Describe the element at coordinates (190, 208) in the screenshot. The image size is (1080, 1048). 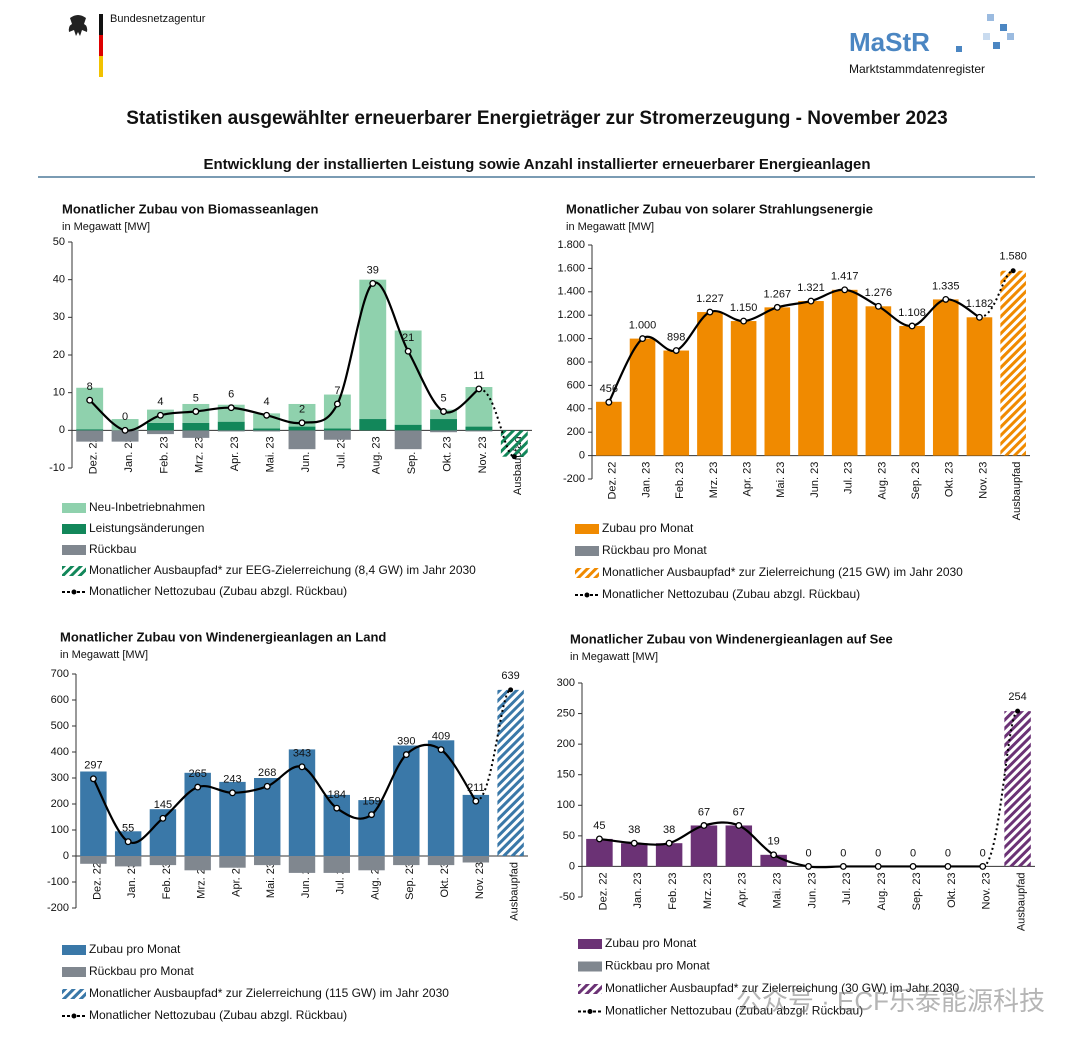
I see `chart-title: Monatlicher Zubau von Biomasseanlagen` at that location.